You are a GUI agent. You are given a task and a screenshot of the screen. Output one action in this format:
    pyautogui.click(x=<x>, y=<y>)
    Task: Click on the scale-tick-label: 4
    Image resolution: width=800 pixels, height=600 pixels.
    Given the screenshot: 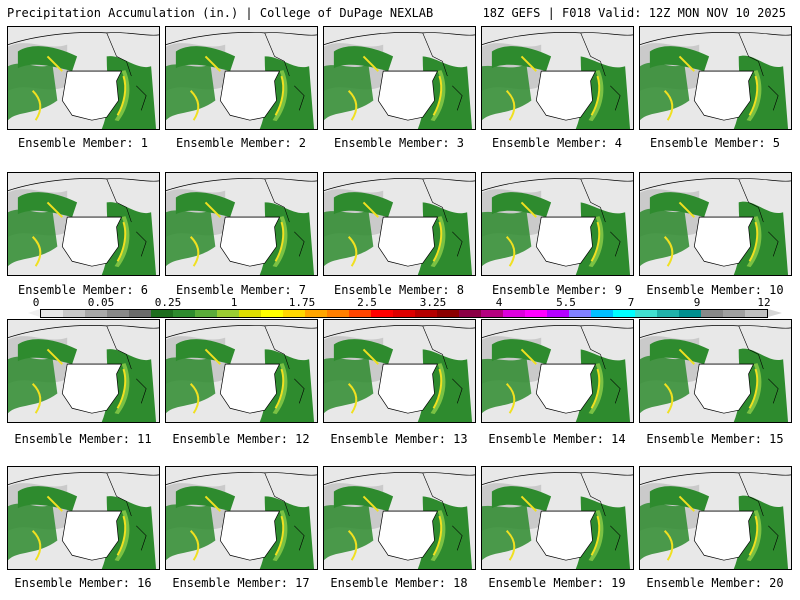 What is the action you would take?
    pyautogui.click(x=499, y=302)
    